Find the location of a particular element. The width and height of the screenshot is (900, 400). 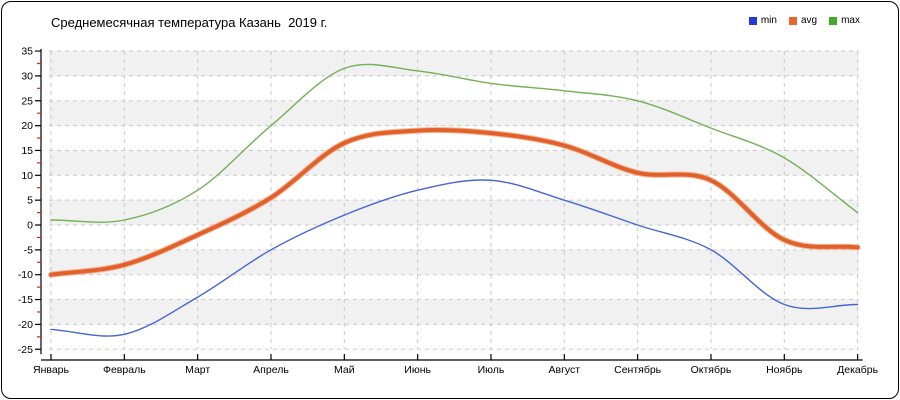

chart-legend: min avg max is located at coordinates (804, 20).